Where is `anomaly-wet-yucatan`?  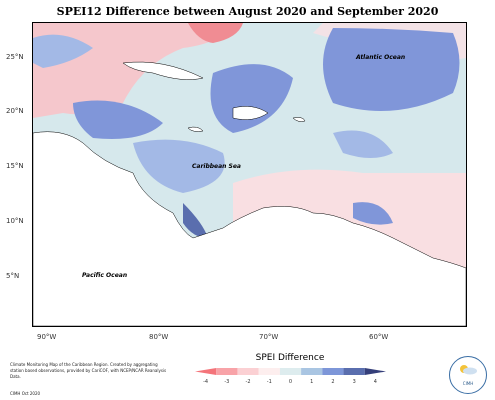
anomaly-wet-yucatan is located at coordinates (118, 119).